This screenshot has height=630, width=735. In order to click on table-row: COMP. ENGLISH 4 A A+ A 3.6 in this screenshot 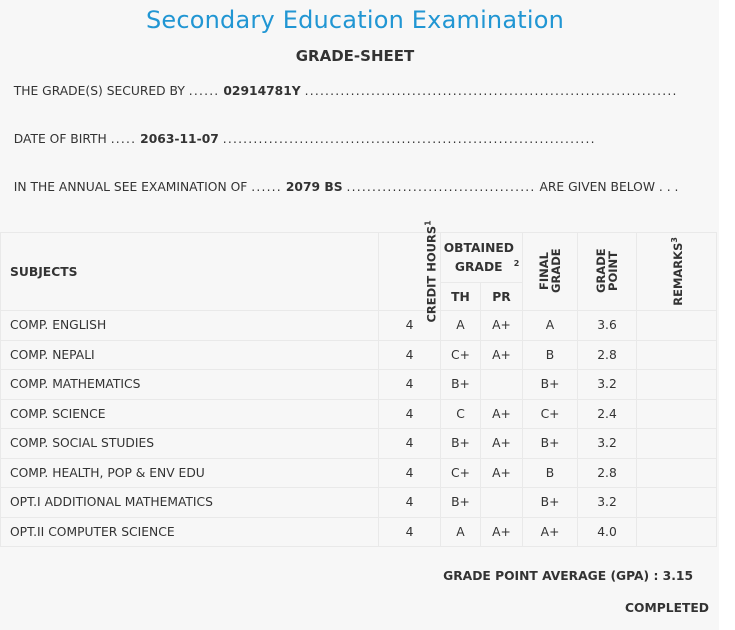, I will do `click(359, 325)`.